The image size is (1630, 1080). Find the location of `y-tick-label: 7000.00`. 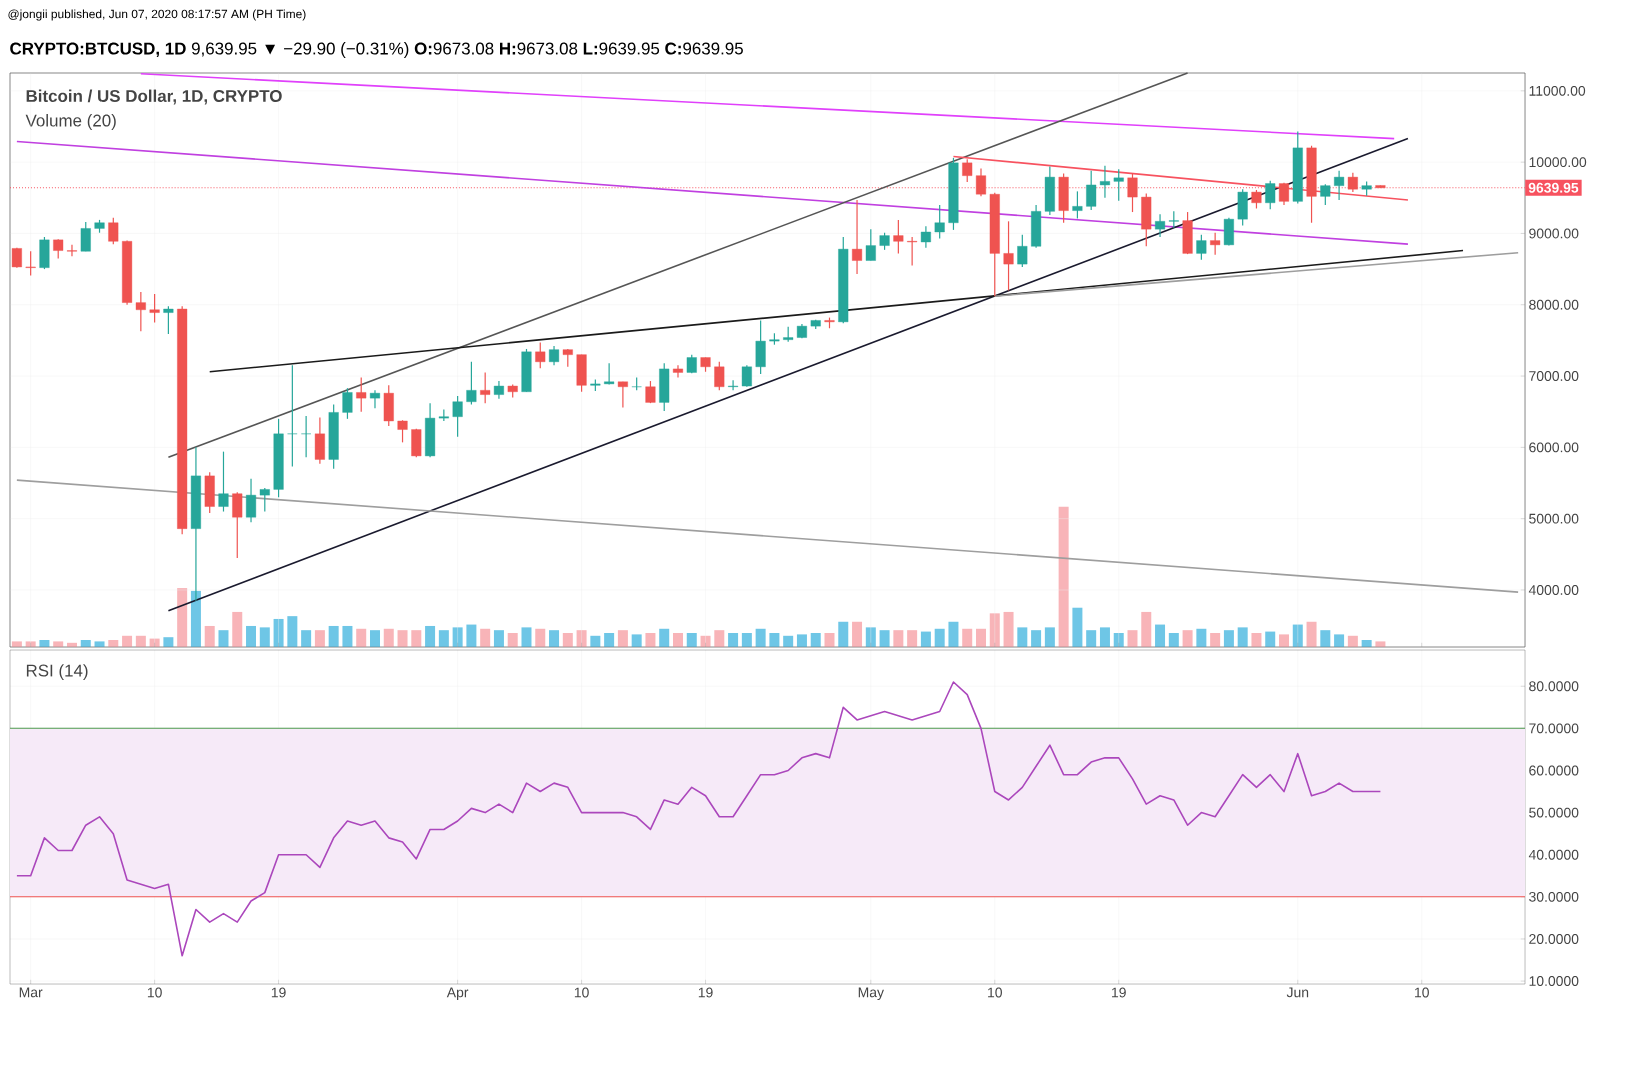

y-tick-label: 7000.00 is located at coordinates (1554, 376).